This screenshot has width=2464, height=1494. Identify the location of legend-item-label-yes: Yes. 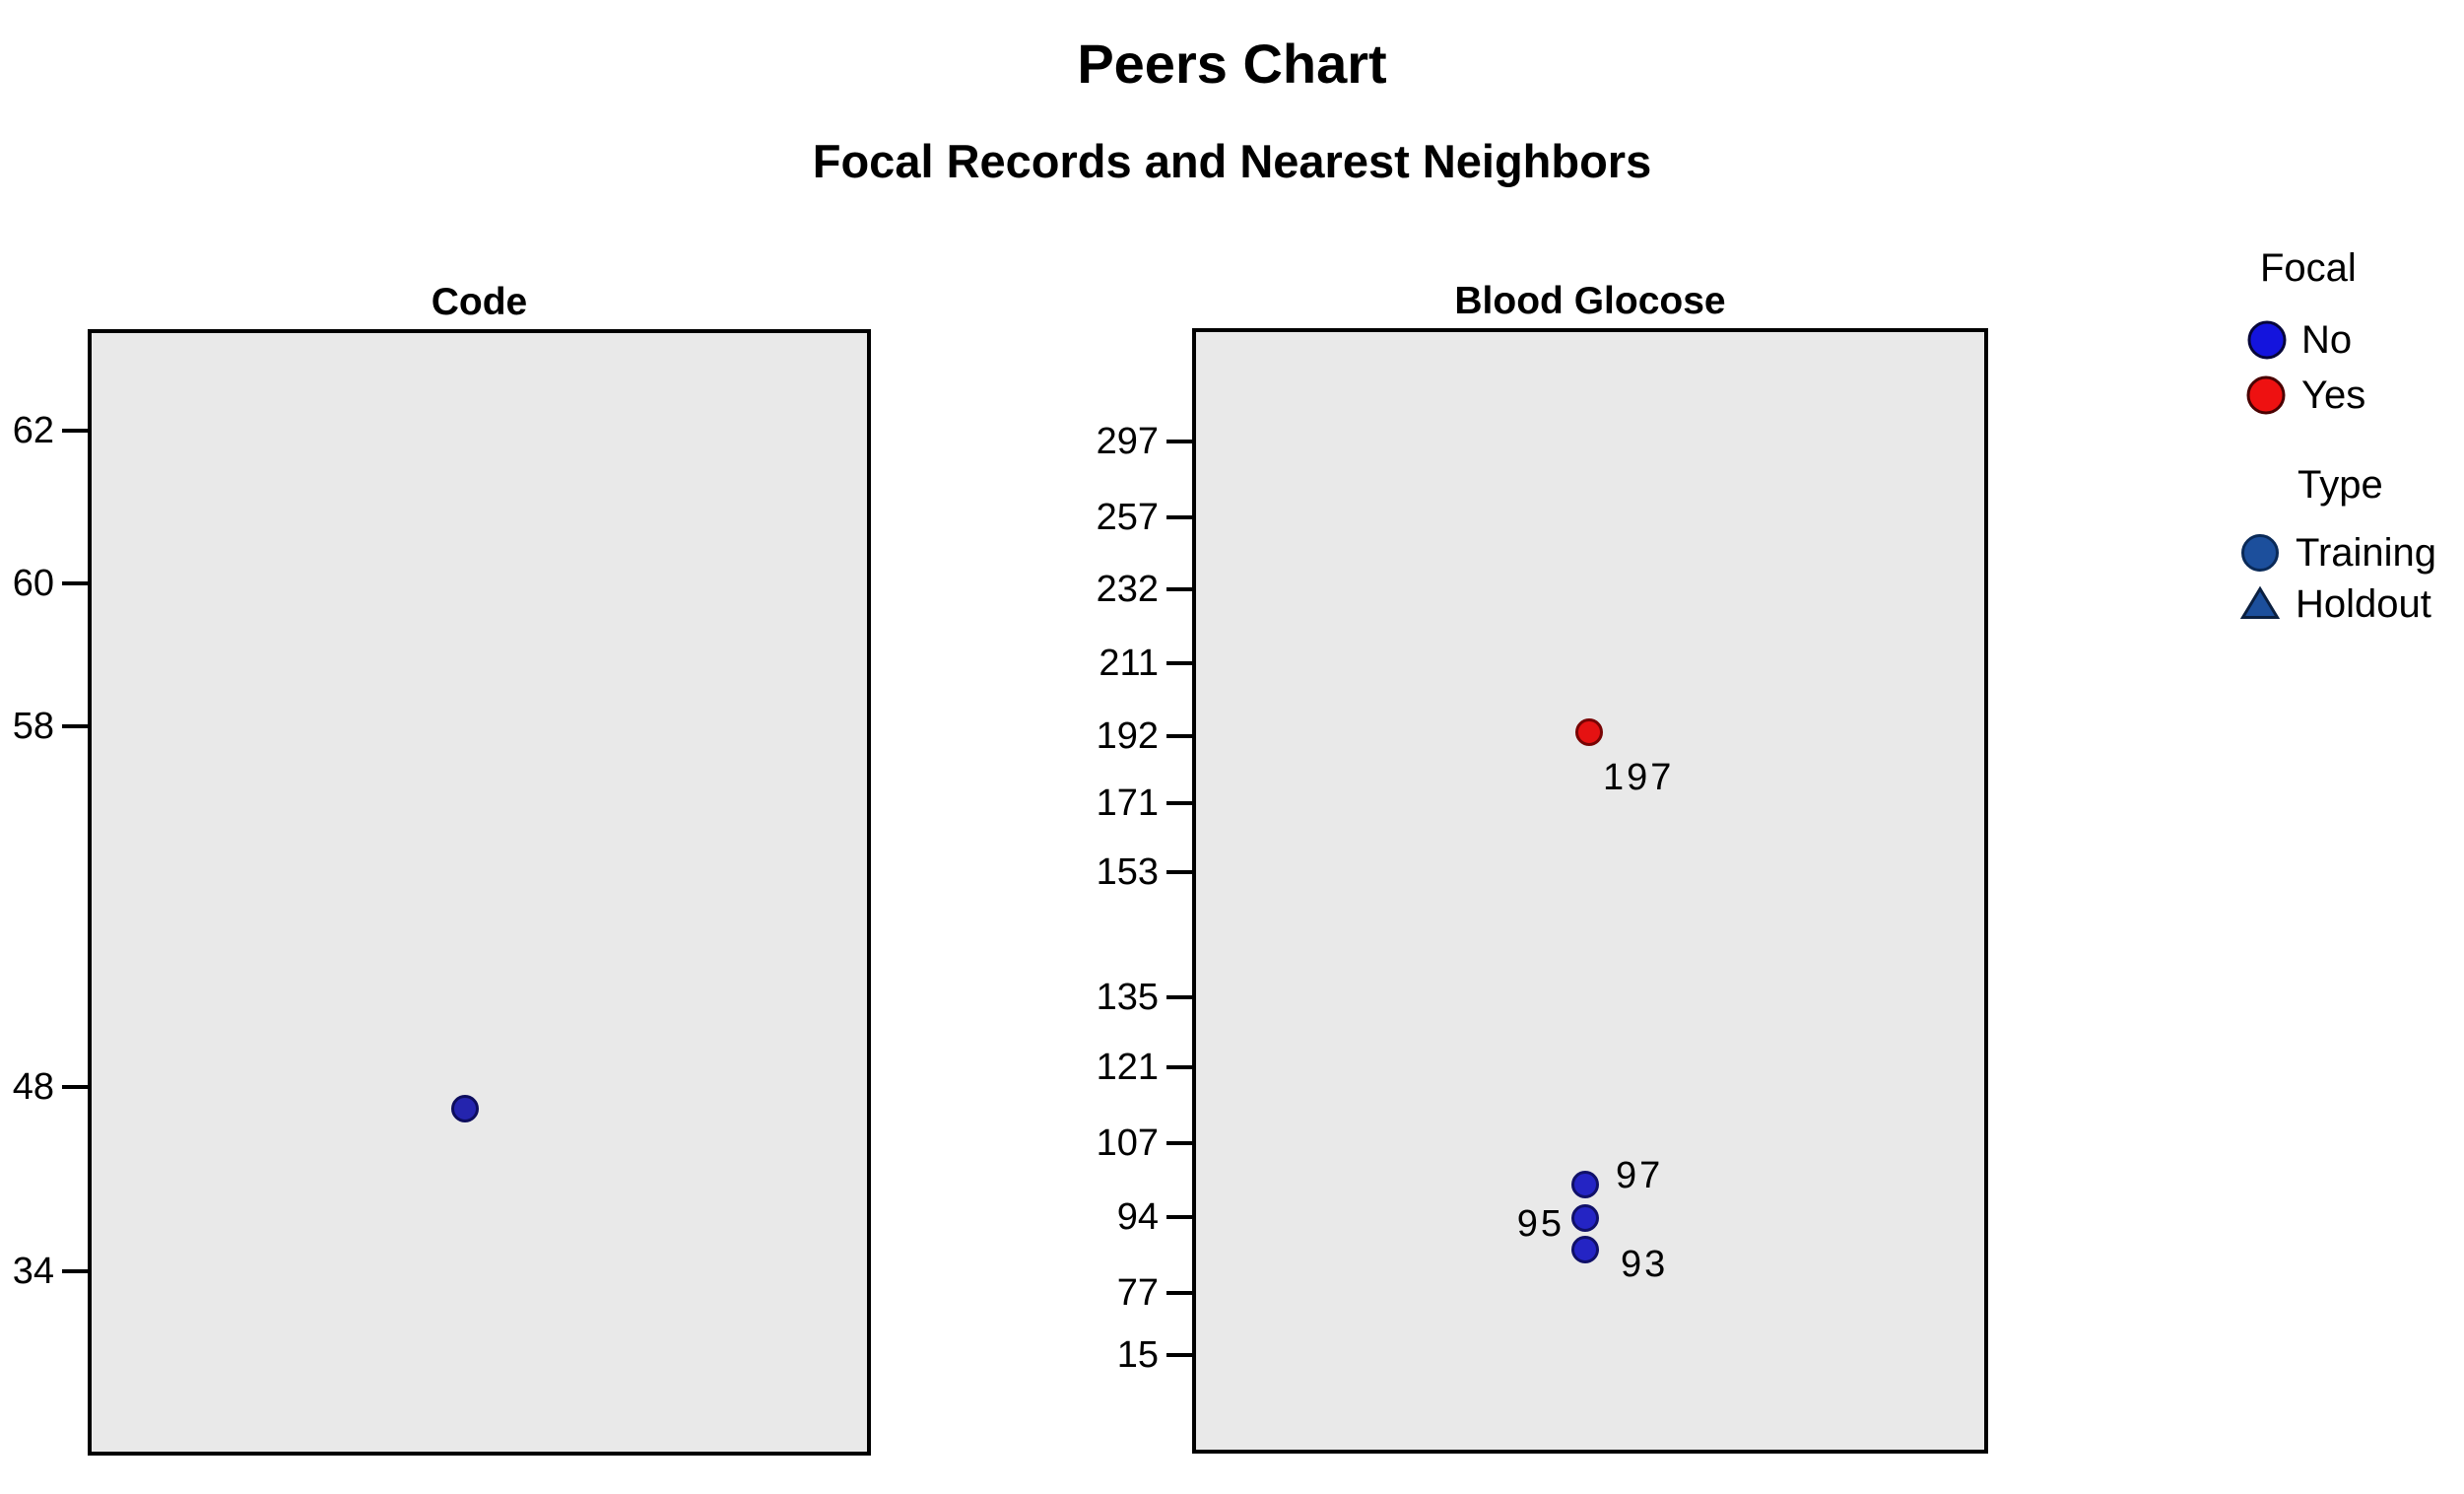
(2333, 395).